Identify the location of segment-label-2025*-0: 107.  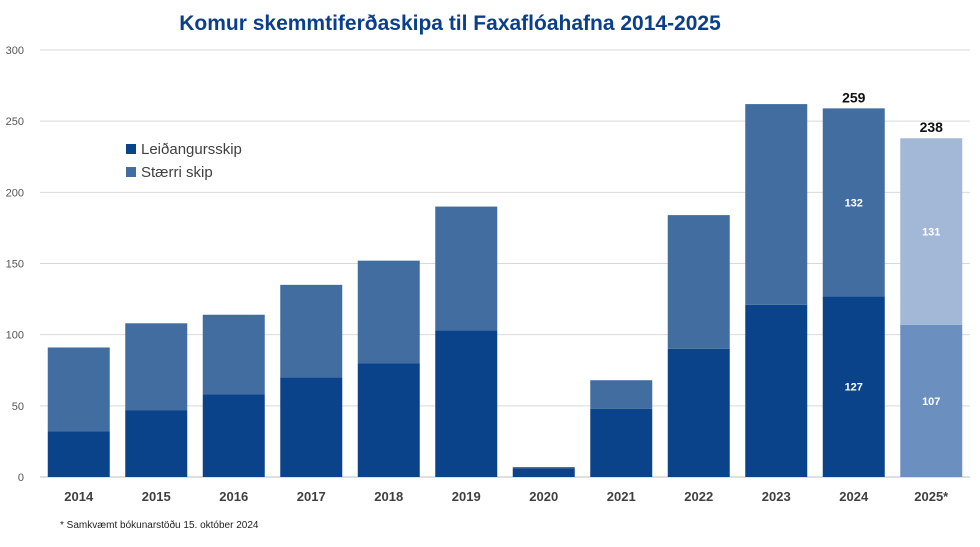
(931, 402).